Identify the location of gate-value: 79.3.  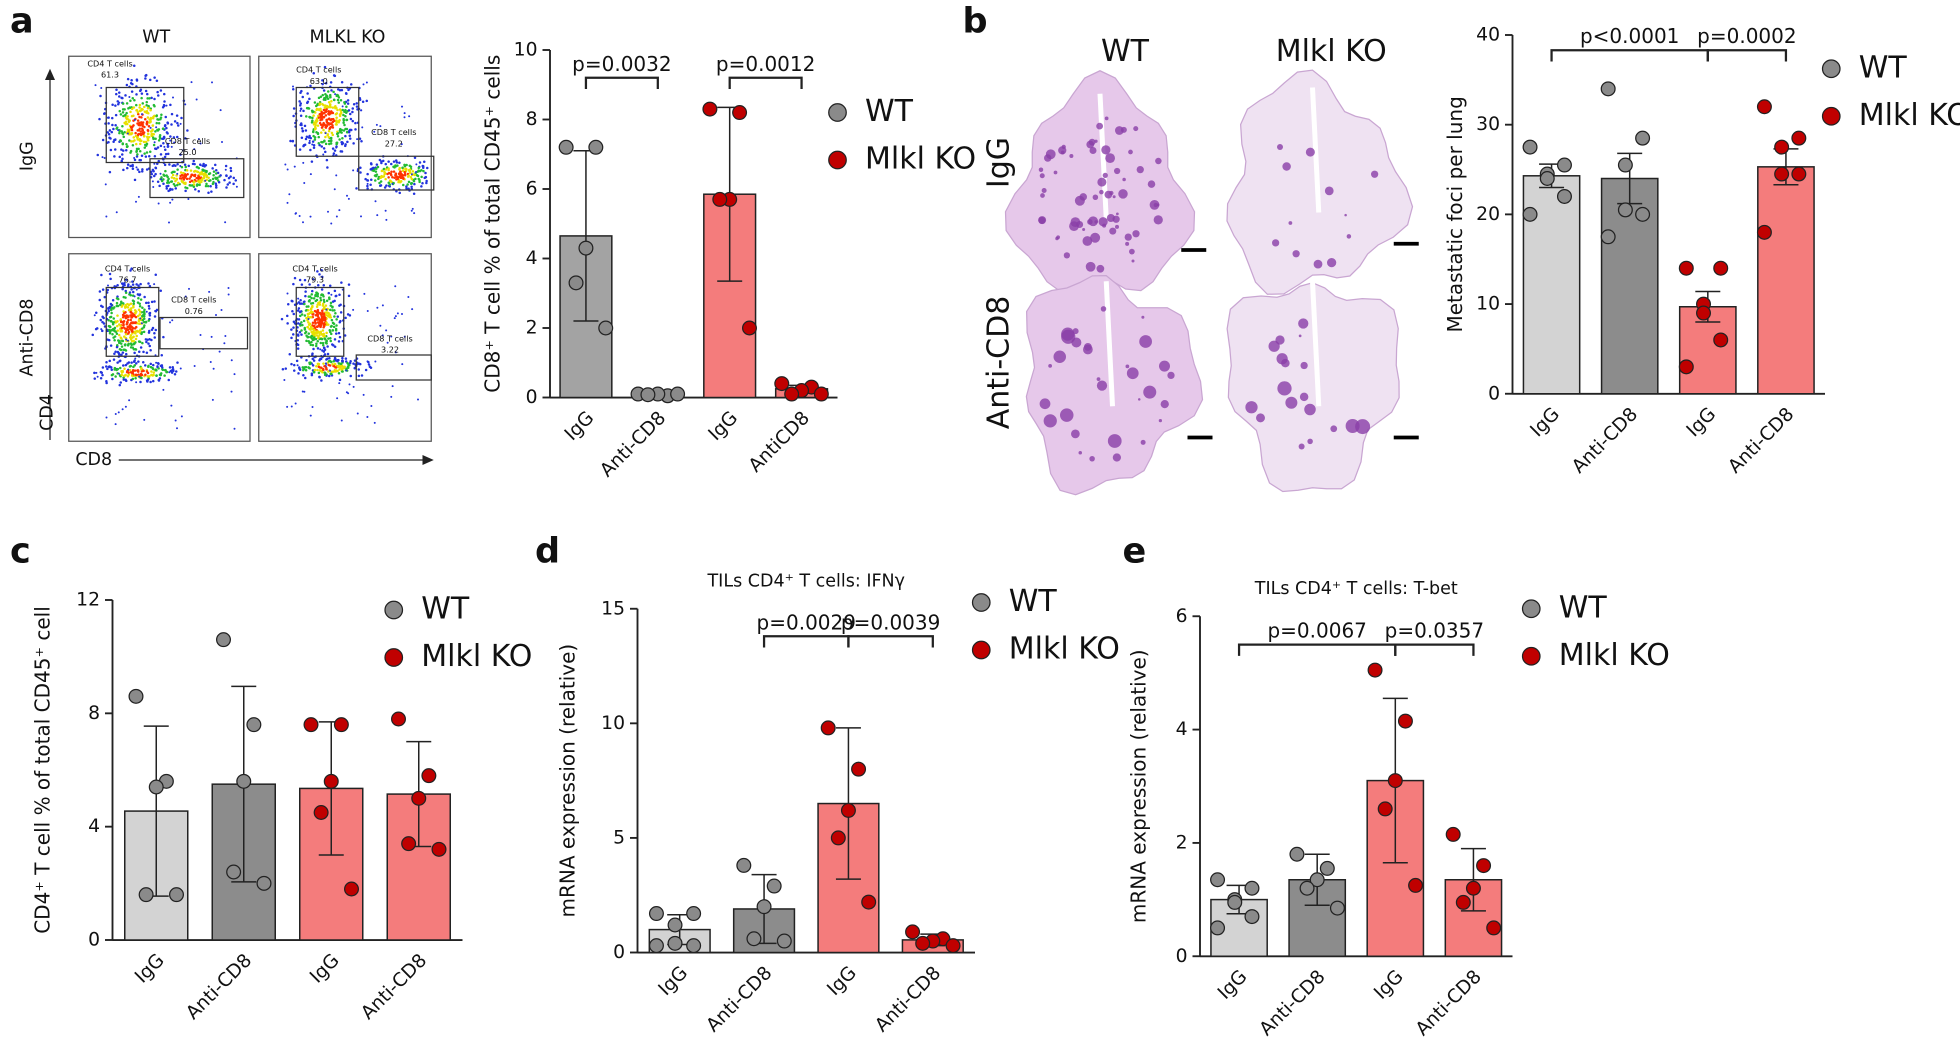
(315, 280).